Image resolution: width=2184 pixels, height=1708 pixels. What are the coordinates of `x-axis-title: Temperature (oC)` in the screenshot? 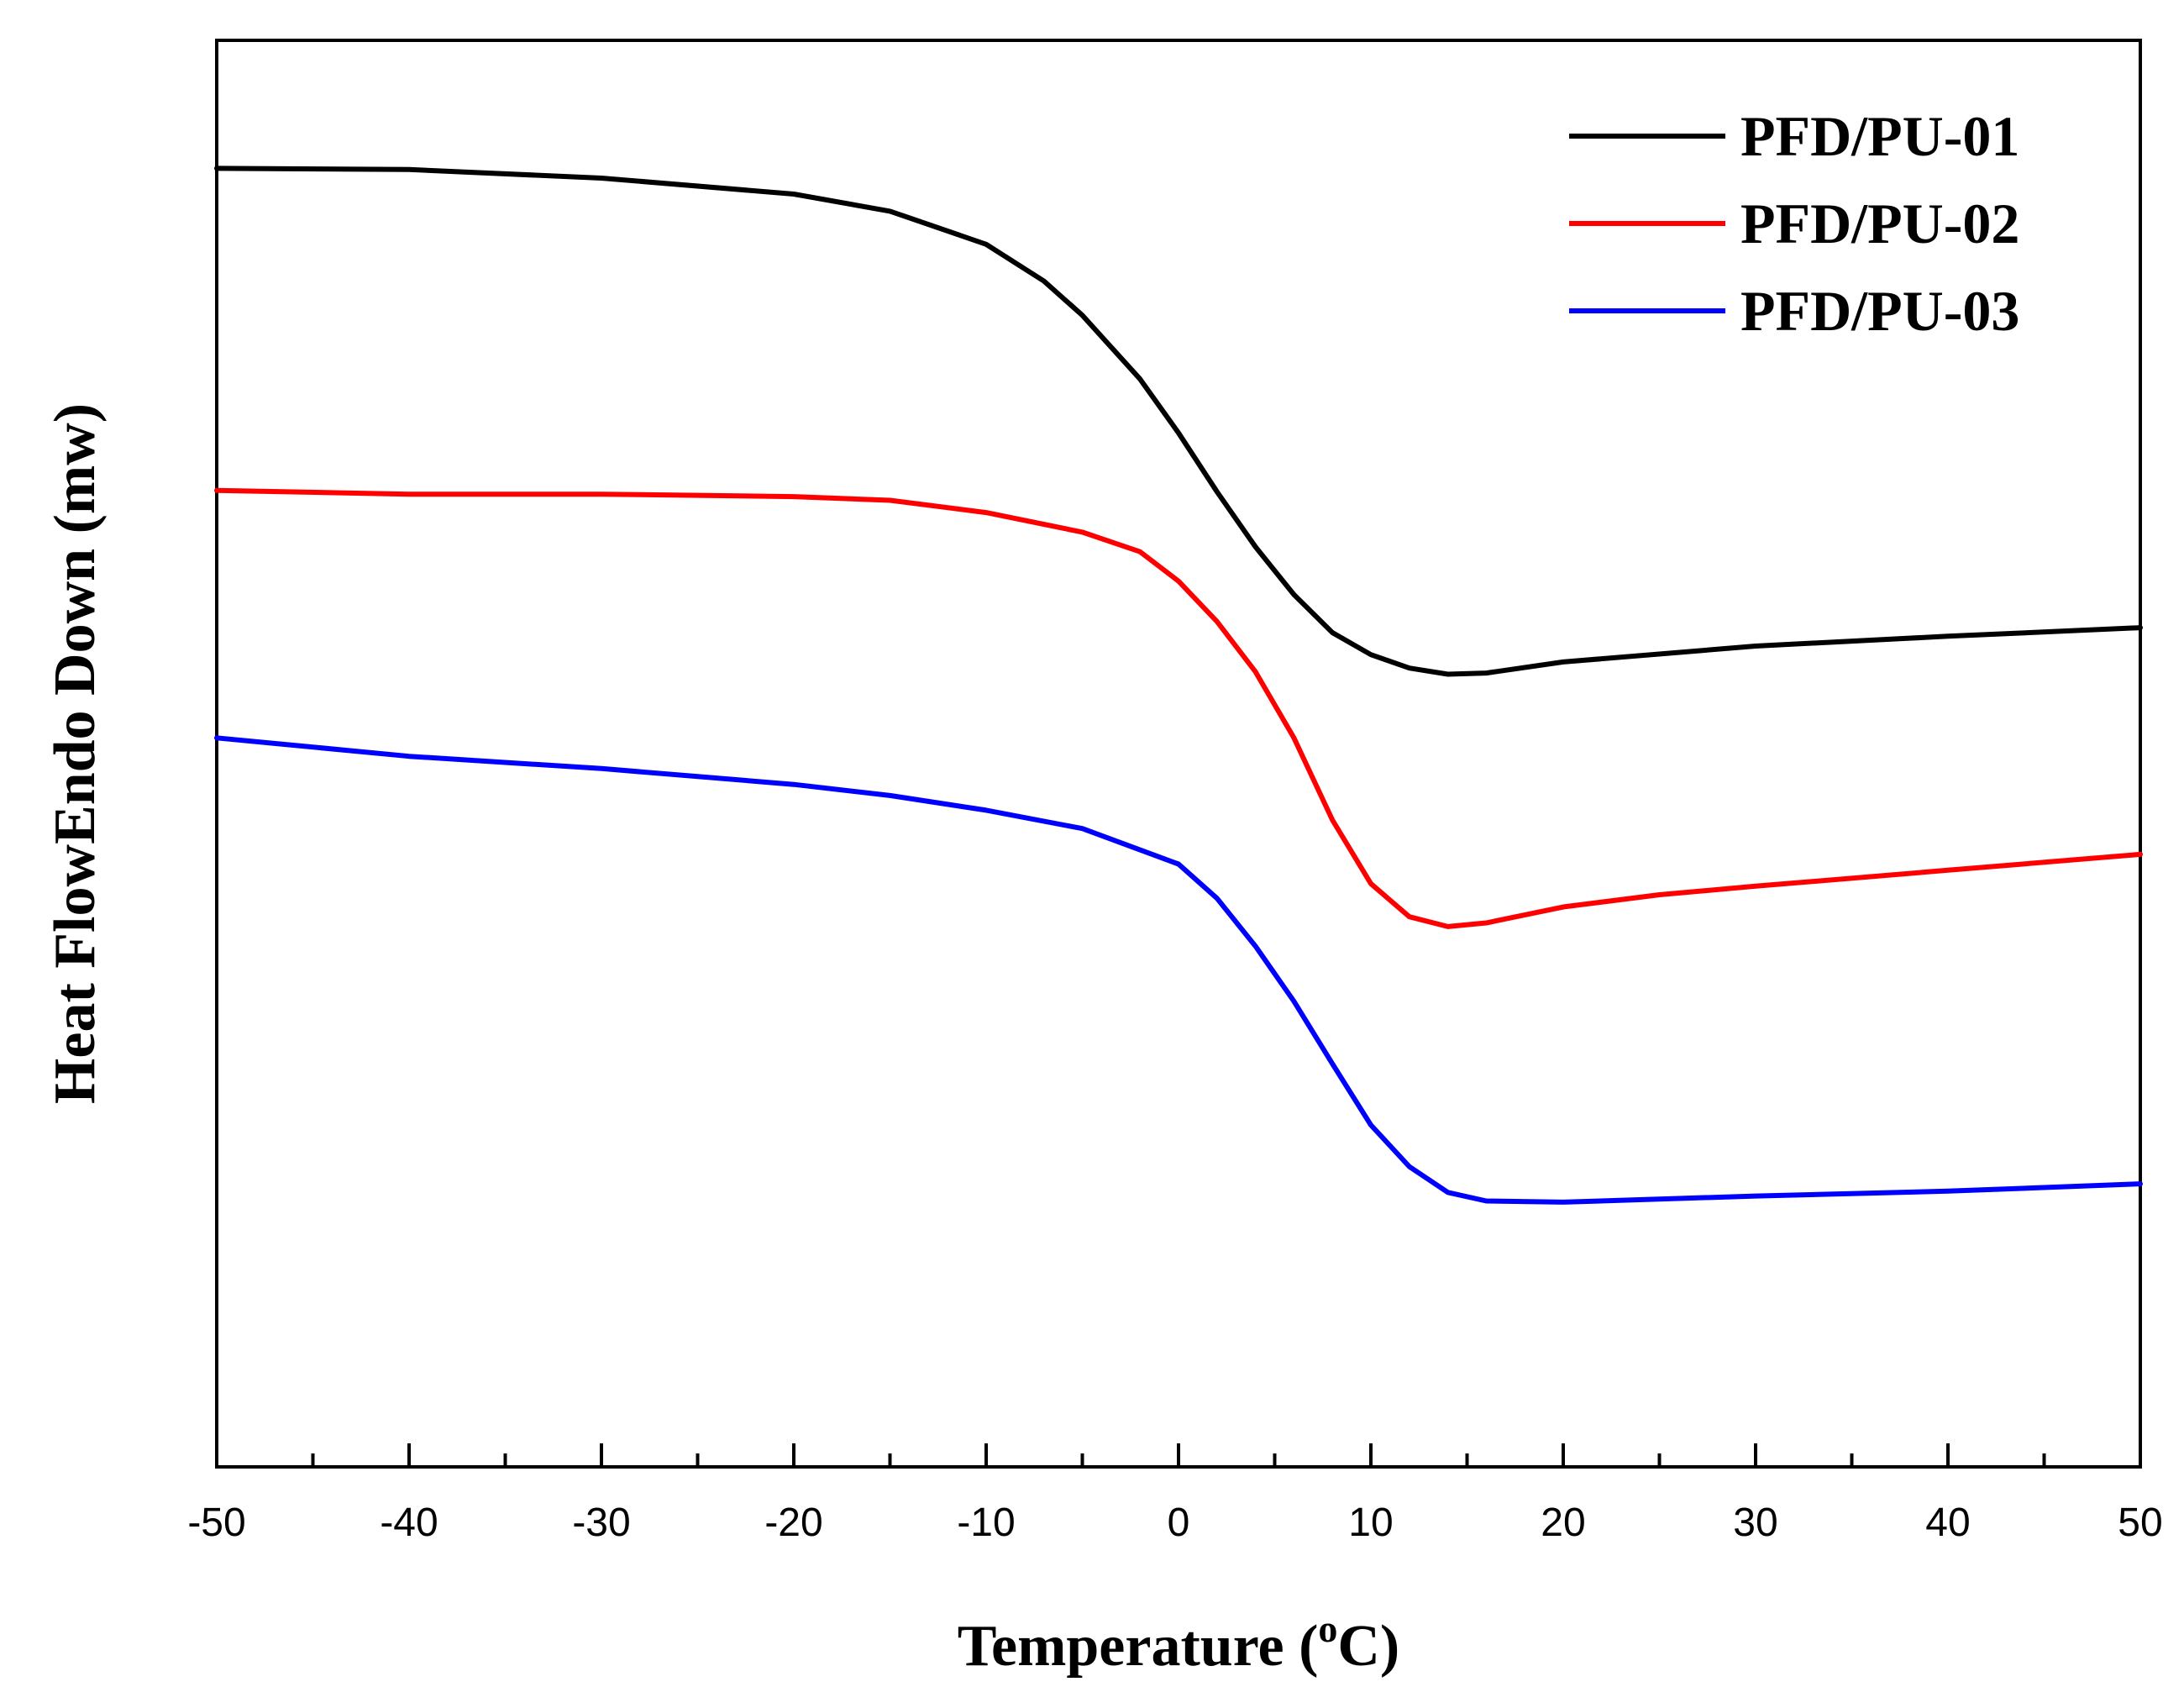 It's located at (1179, 1643).